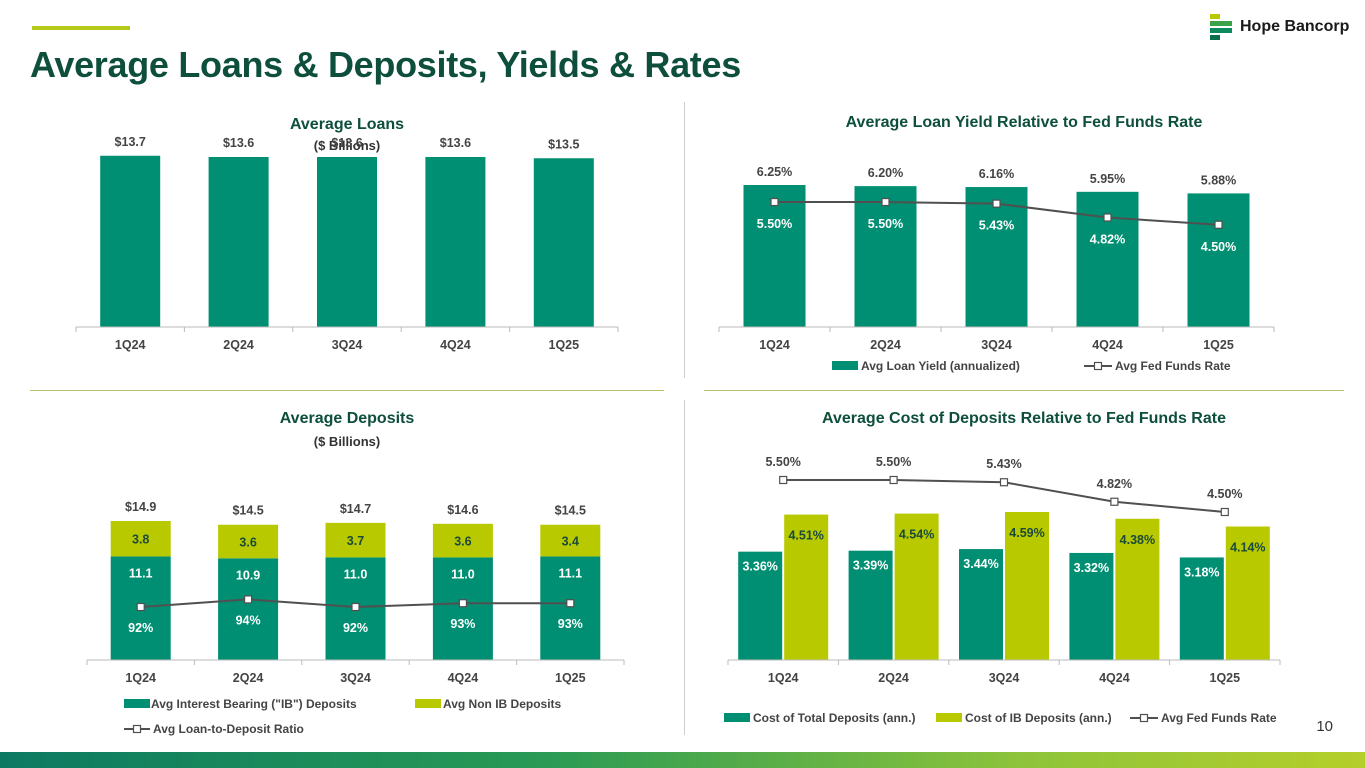 The width and height of the screenshot is (1365, 768). I want to click on total-value-label: $14.7, so click(355, 509).